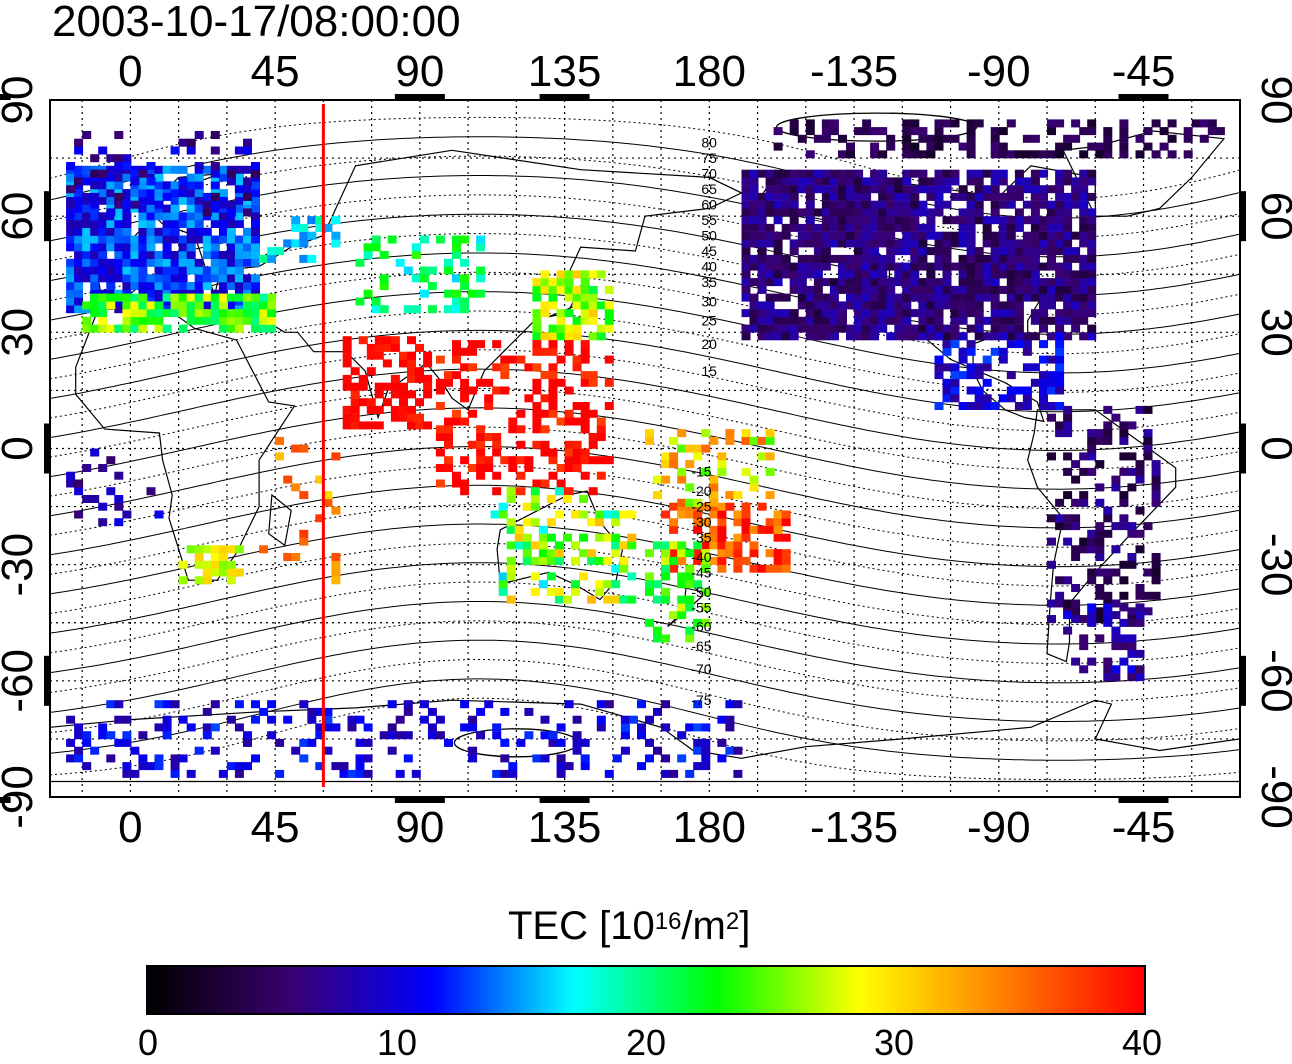 The image size is (1292, 1064). Describe the element at coordinates (1243, 216) in the screenshot. I see `frame-tick-right` at that location.